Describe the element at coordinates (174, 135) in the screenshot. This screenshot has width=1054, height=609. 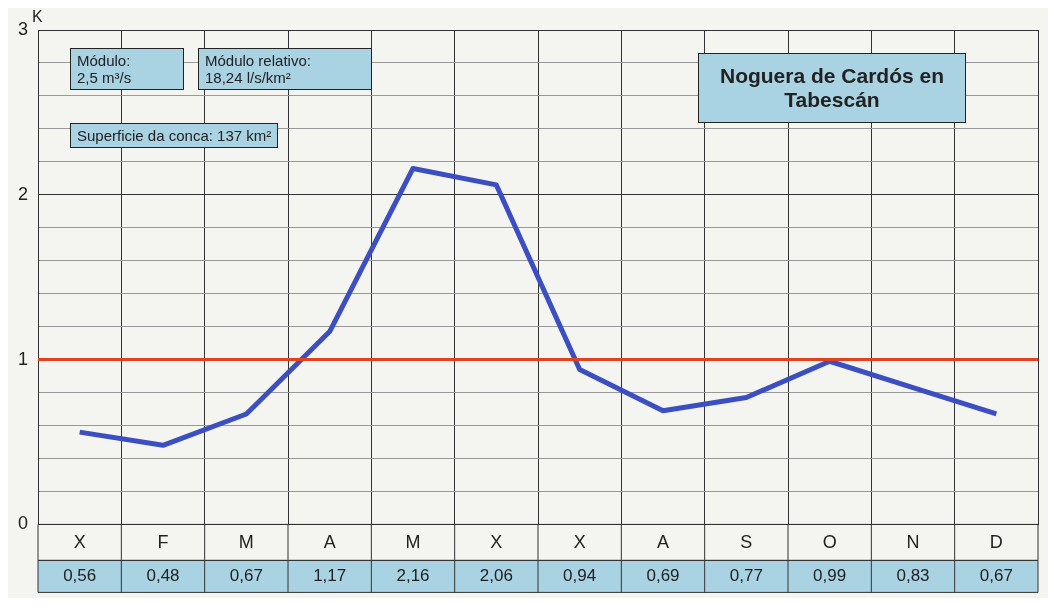
I see `note-box: Superficie da conca: 137 km²` at that location.